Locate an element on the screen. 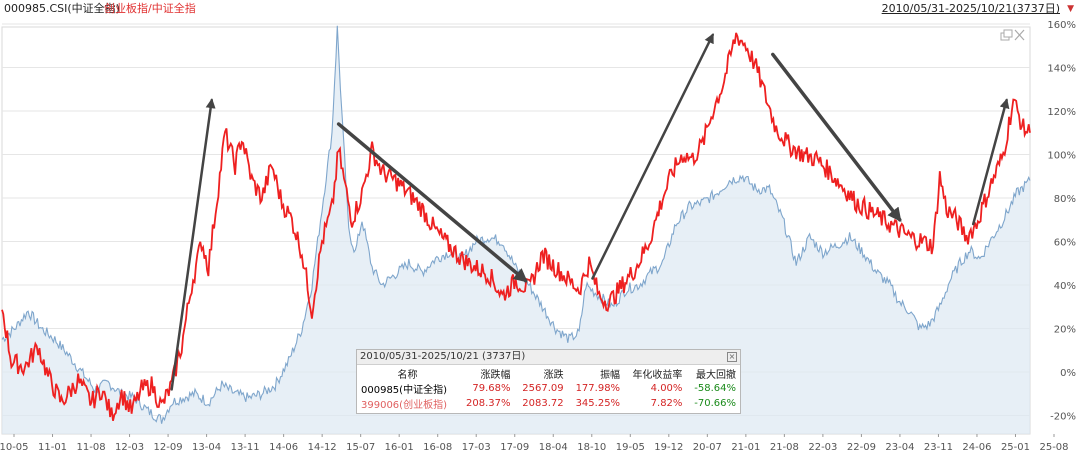 The width and height of the screenshot is (1080, 456). x-tick-label: 16-01 is located at coordinates (399, 447).